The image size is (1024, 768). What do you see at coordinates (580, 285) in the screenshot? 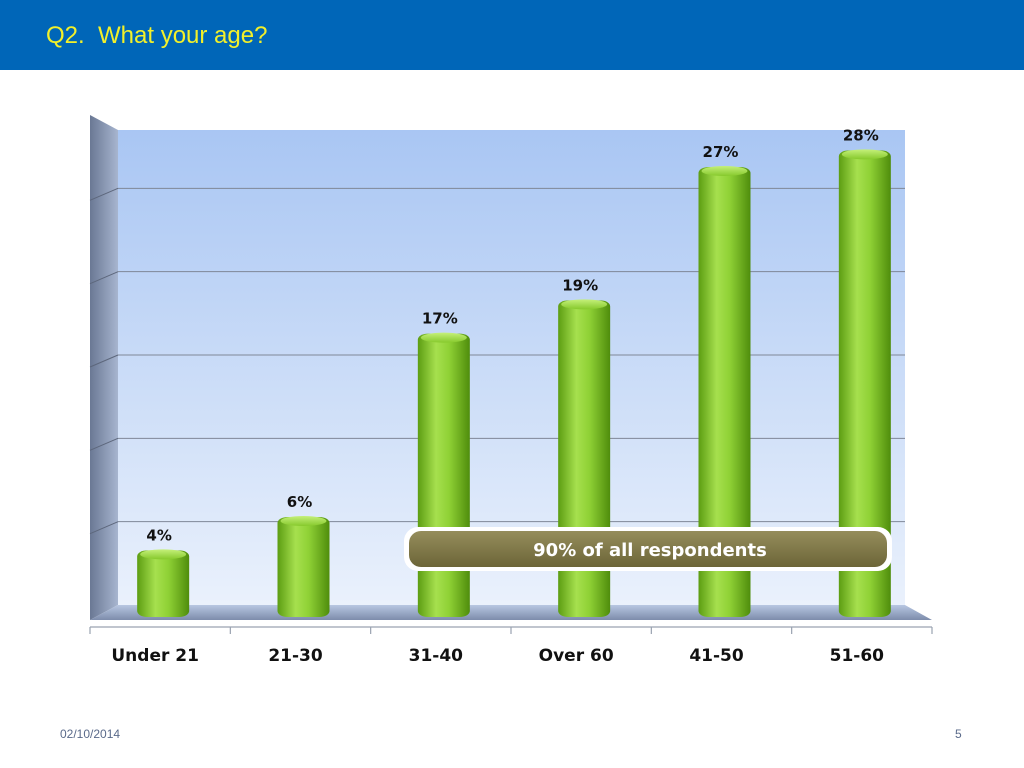
I see `bar-value-label: 19%` at bounding box center [580, 285].